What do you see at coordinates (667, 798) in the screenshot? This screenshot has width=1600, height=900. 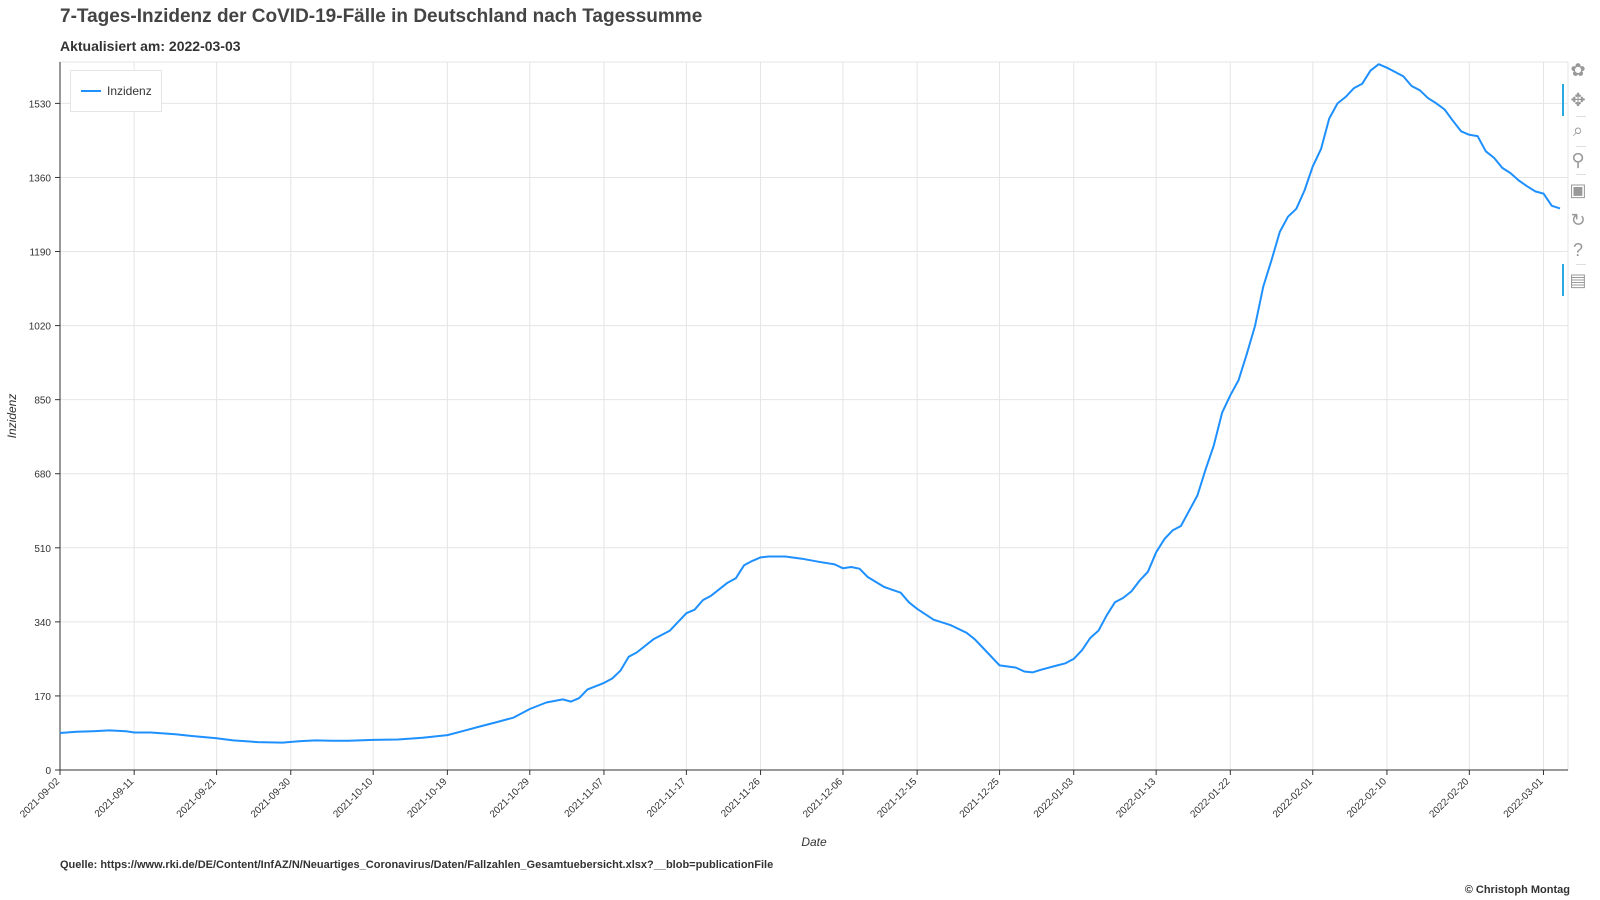 I see `x-tick-label: 2021-11-17` at bounding box center [667, 798].